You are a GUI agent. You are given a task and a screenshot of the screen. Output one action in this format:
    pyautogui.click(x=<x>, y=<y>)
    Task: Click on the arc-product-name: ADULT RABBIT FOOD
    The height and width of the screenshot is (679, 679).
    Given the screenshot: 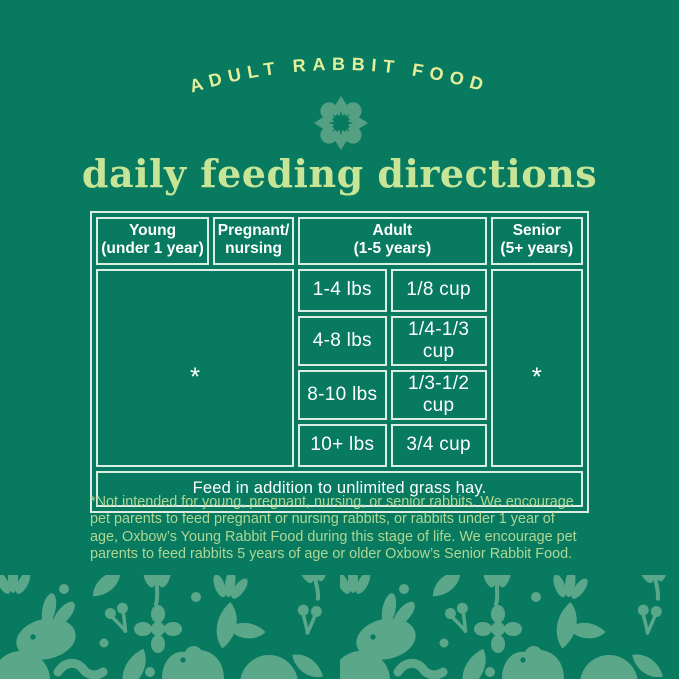 What is the action you would take?
    pyautogui.click(x=339, y=75)
    